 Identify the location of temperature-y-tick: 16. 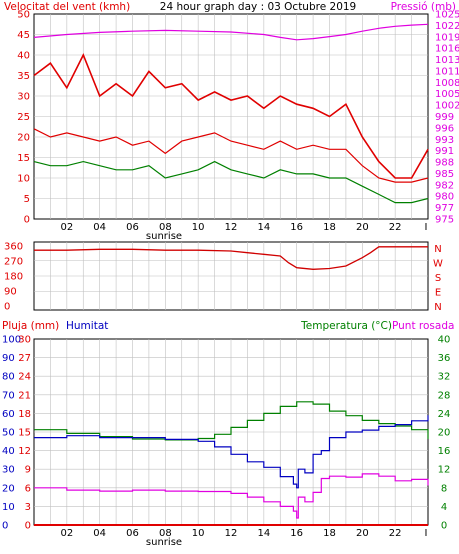
(444, 451).